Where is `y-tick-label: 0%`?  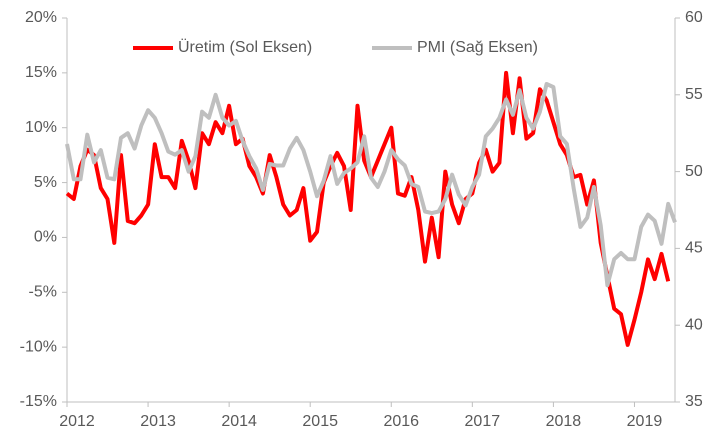
y-tick-label: 0% is located at coordinates (45, 237).